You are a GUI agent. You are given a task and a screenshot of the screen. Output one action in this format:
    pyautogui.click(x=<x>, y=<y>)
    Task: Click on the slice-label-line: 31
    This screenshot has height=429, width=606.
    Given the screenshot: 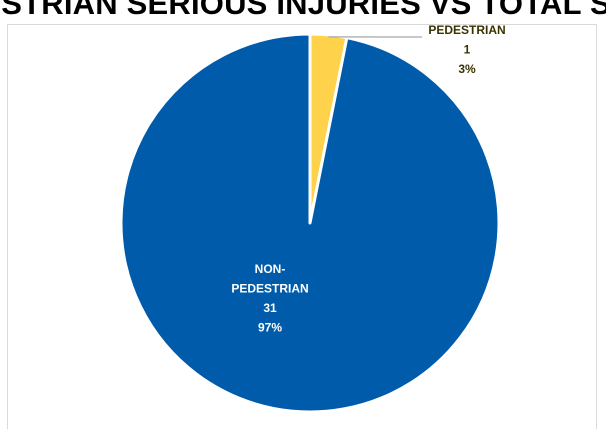 What is the action you would take?
    pyautogui.click(x=270, y=308)
    